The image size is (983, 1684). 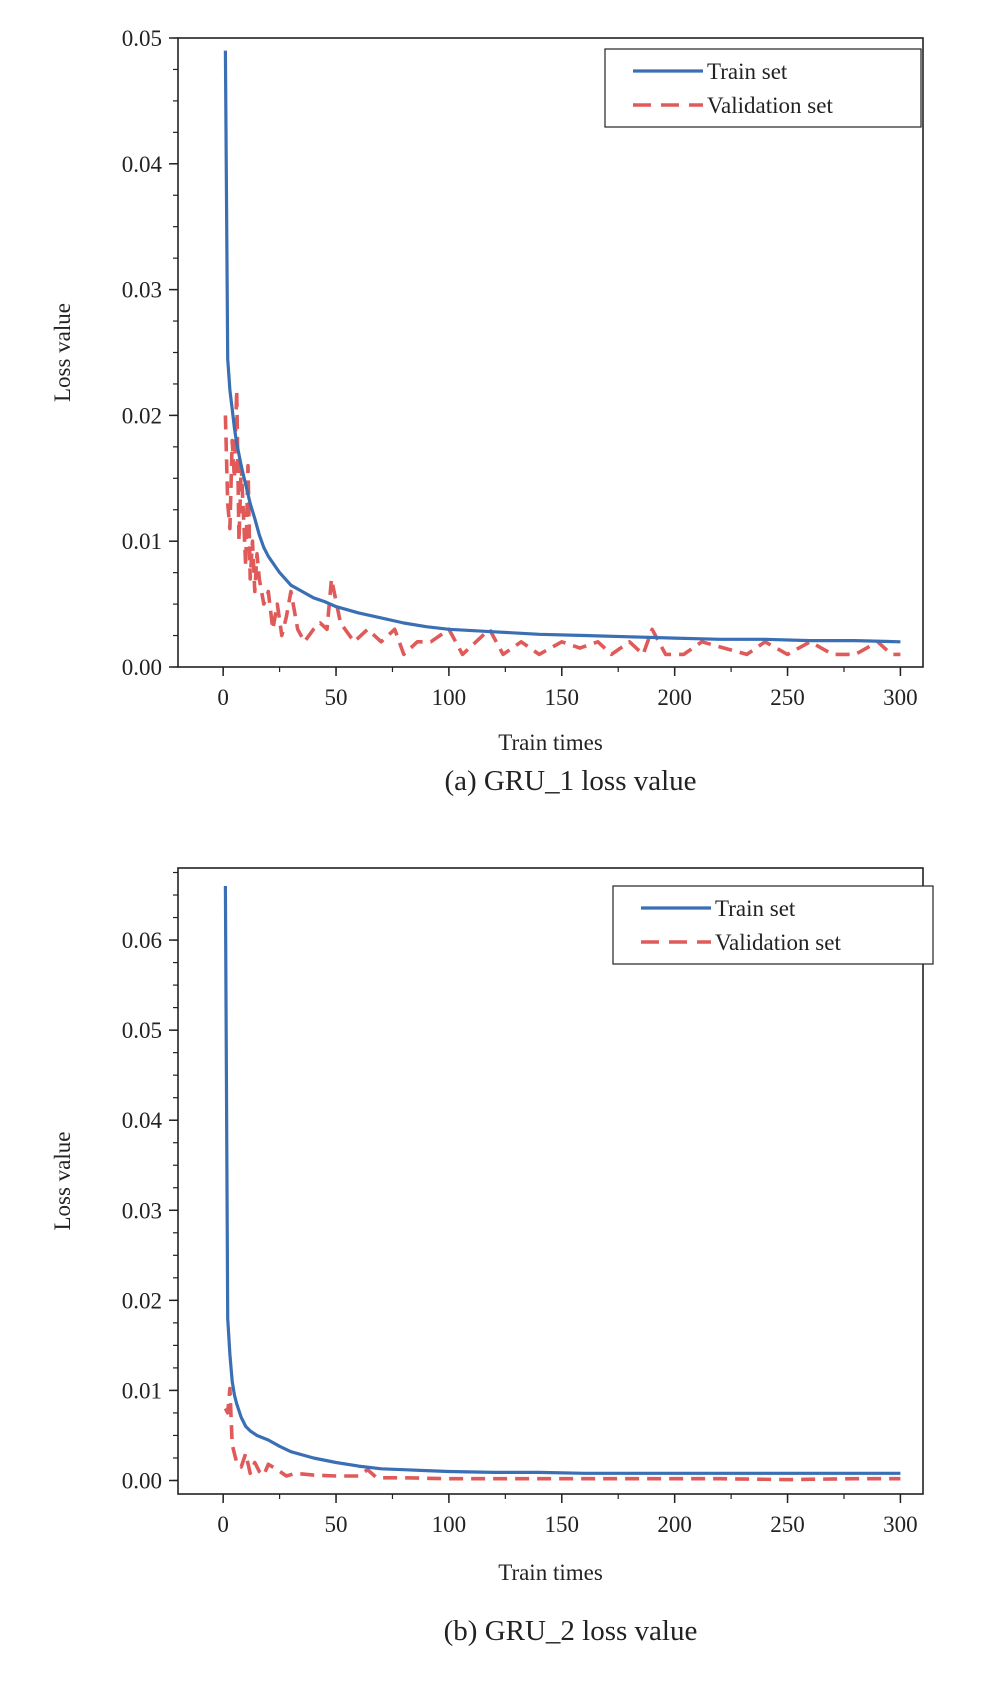 I want to click on legend-a: Train set Validation set, so click(x=763, y=88).